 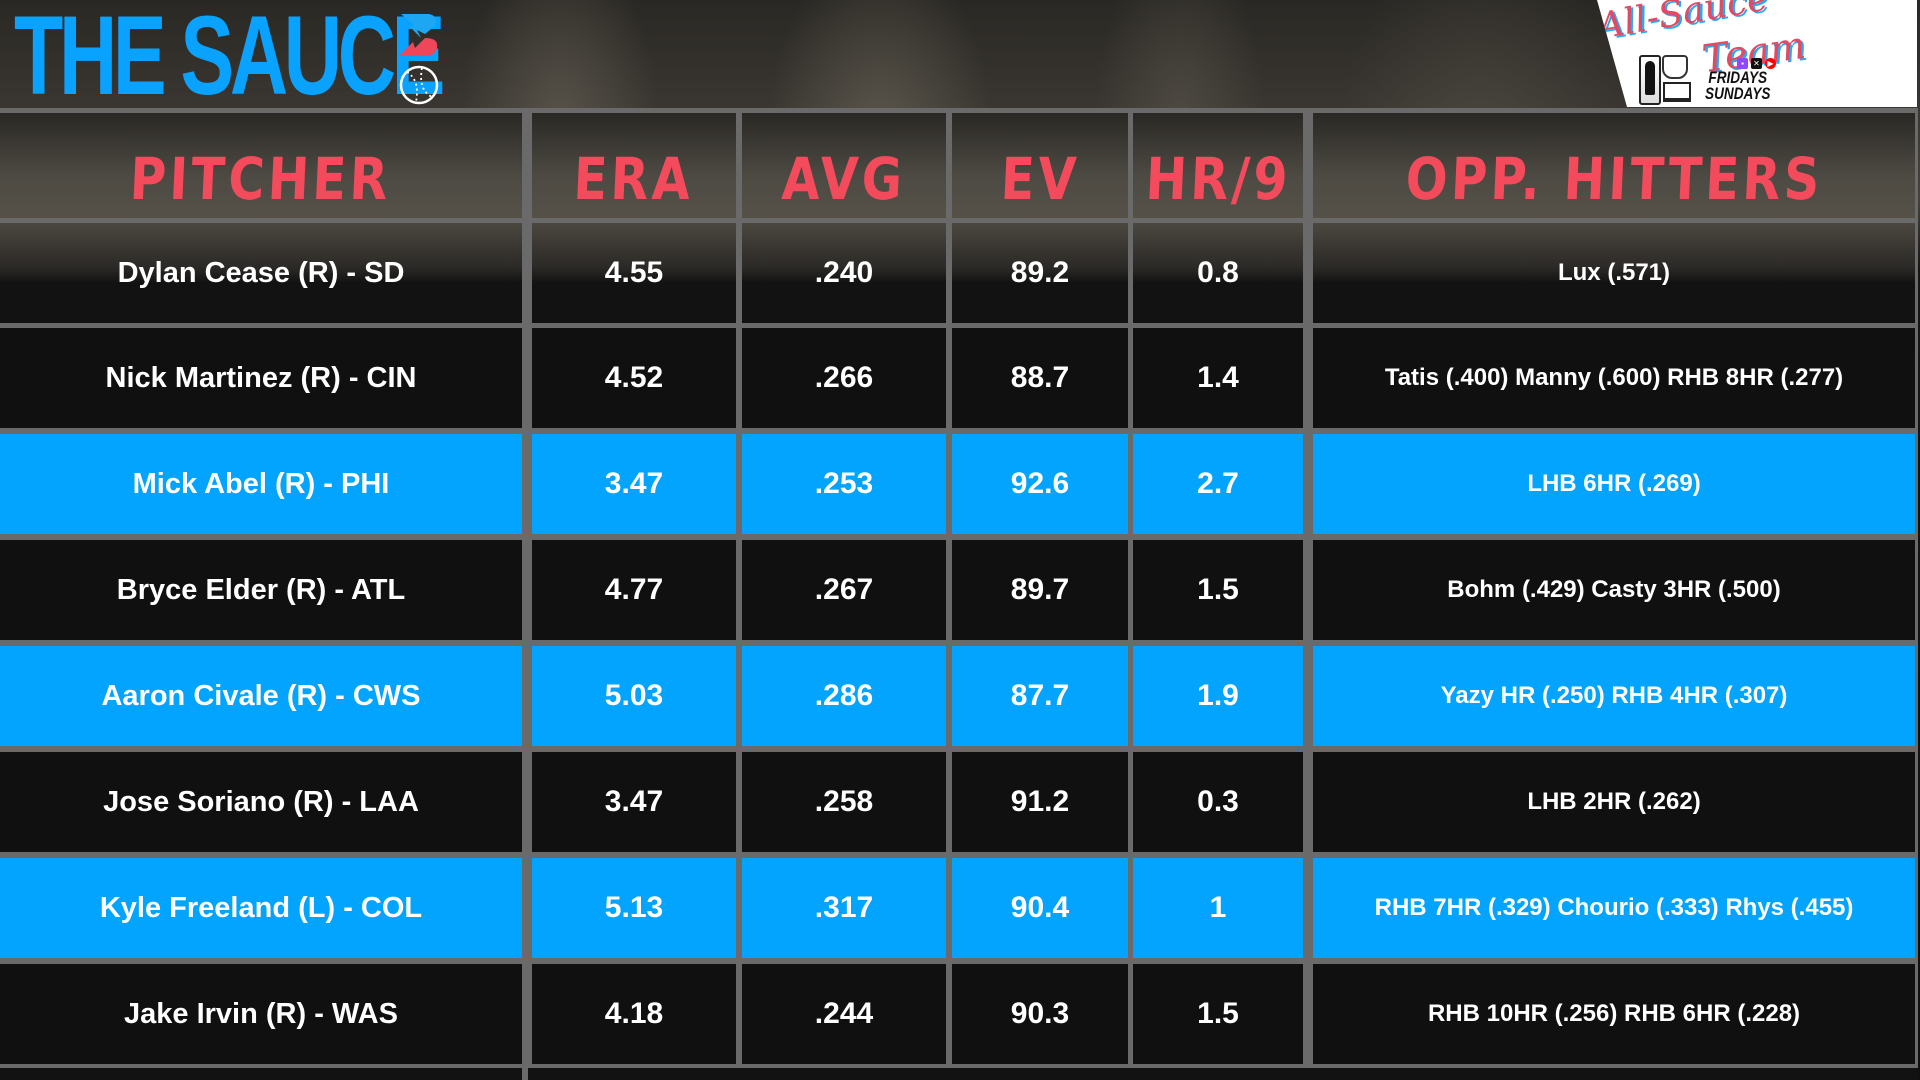 What do you see at coordinates (261, 273) in the screenshot?
I see `table-cell-pitcher: Dylan Cease (R) - SD` at bounding box center [261, 273].